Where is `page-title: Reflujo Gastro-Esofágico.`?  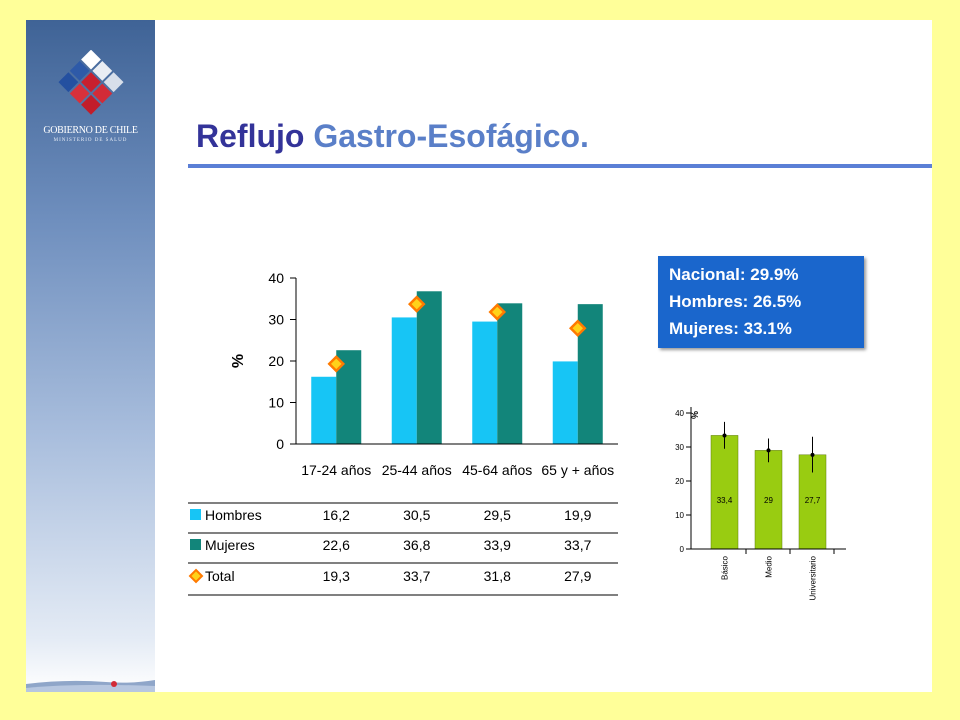
page-title: Reflujo Gastro-Esofágico. is located at coordinates (392, 136).